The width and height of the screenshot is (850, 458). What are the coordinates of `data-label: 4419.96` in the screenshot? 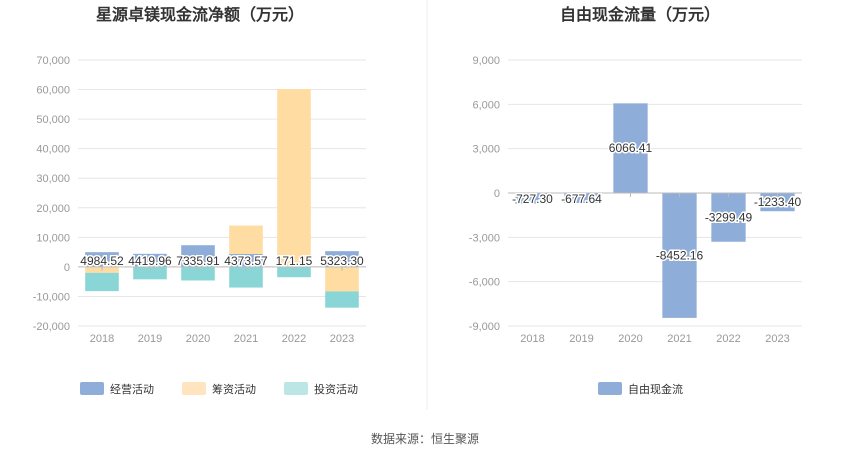 It's located at (150, 261).